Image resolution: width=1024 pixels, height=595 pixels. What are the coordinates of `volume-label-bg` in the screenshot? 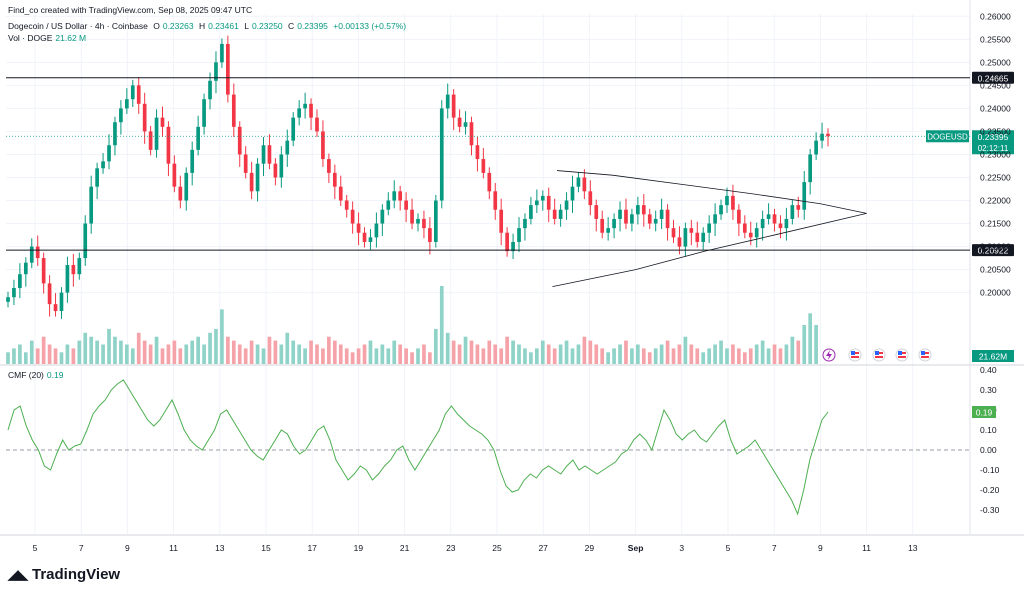 It's located at (993, 356).